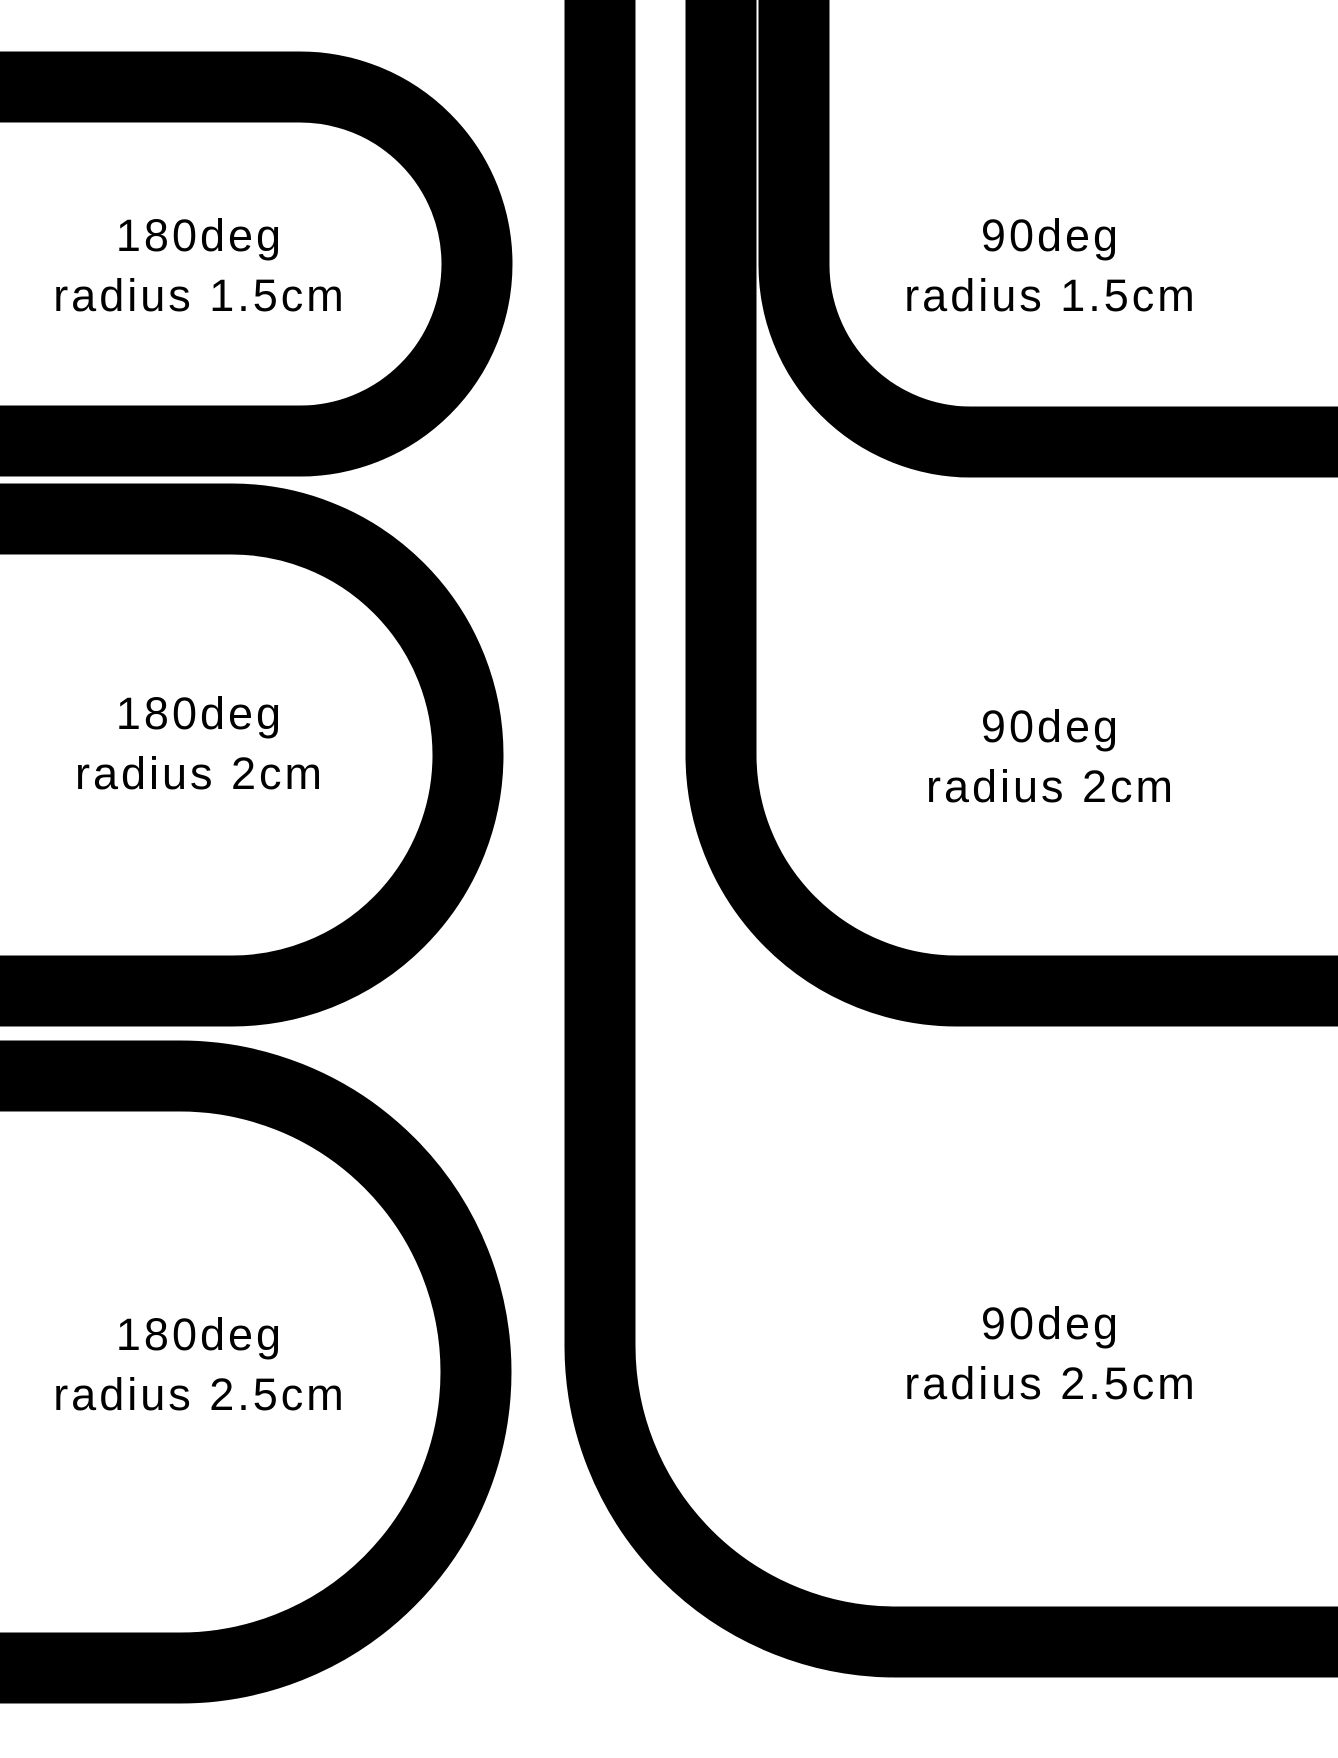 This screenshot has height=1758, width=1338. I want to click on label-180deg-radius-2cm: 180deg radius 2cm, so click(215, 744).